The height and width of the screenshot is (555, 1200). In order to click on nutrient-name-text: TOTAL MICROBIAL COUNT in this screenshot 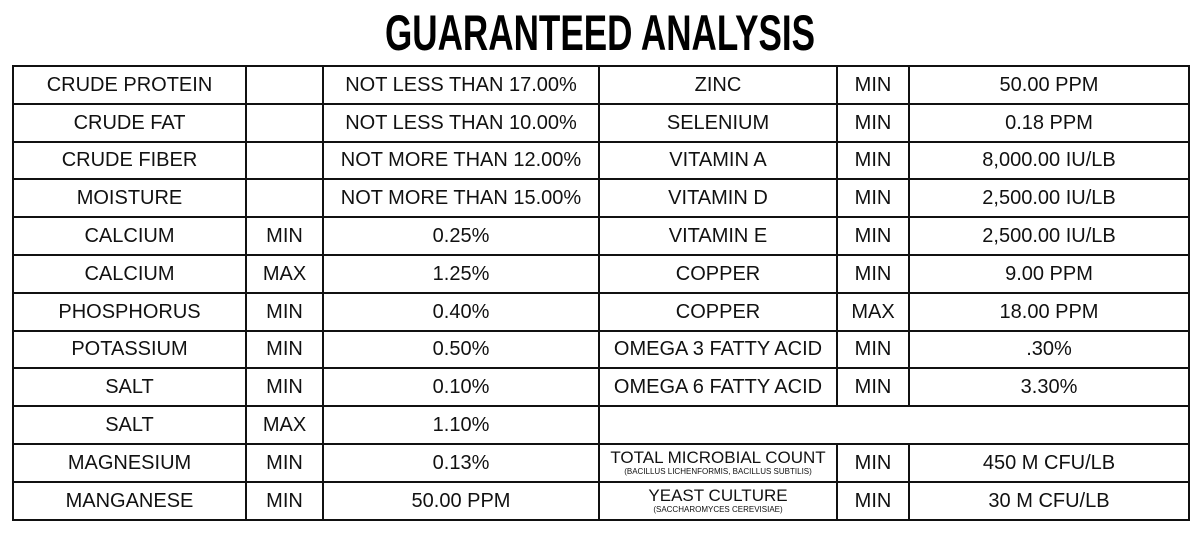, I will do `click(718, 458)`.